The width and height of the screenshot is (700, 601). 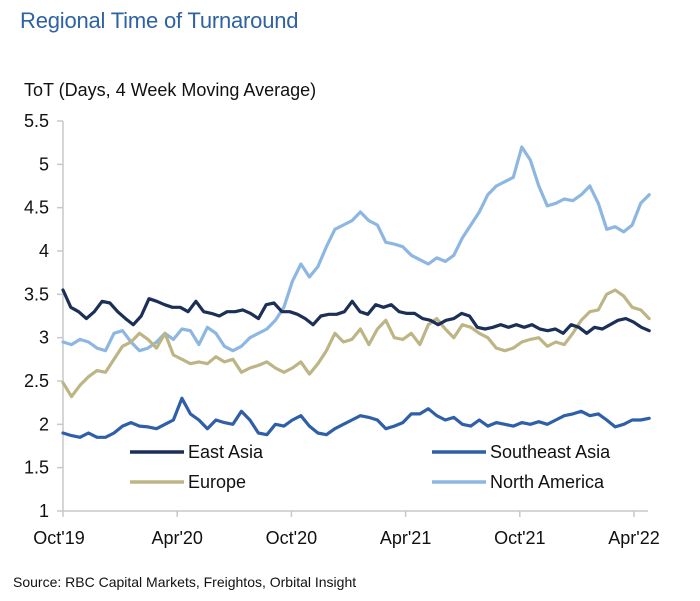 What do you see at coordinates (356, 311) in the screenshot?
I see `series-line-east-asia` at bounding box center [356, 311].